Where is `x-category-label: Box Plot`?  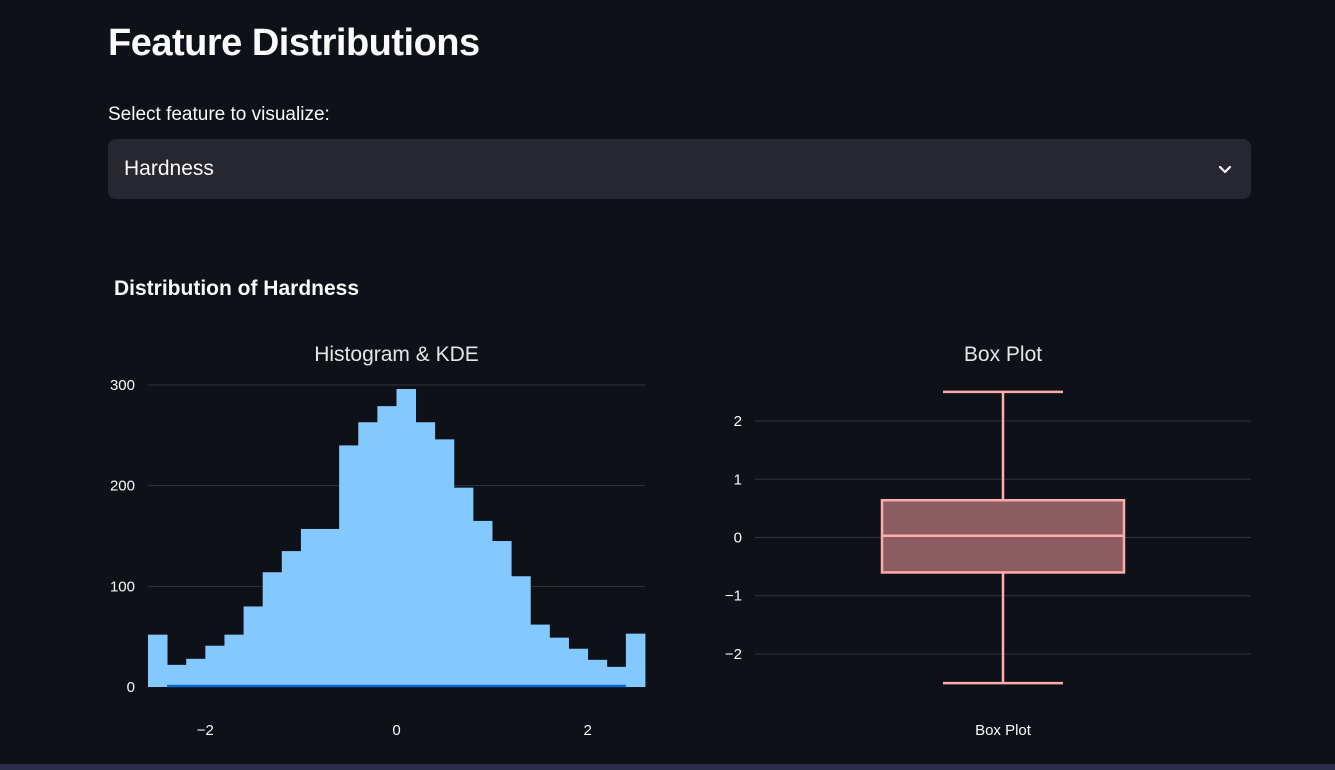
x-category-label: Box Plot is located at coordinates (1003, 730).